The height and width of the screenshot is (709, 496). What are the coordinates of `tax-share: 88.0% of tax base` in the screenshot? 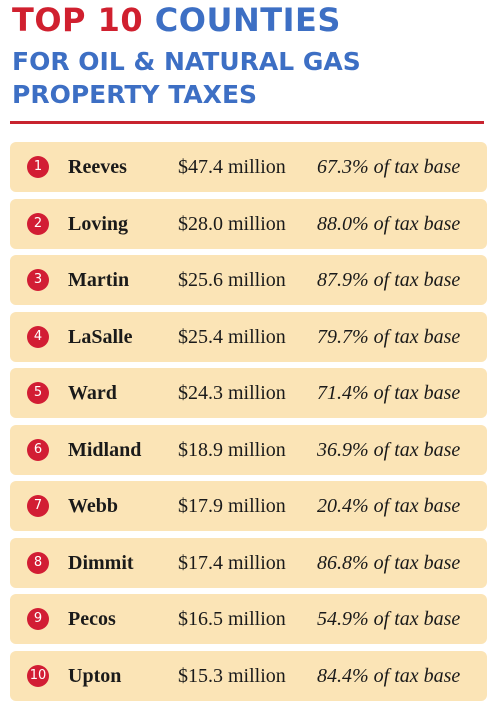 It's located at (389, 223).